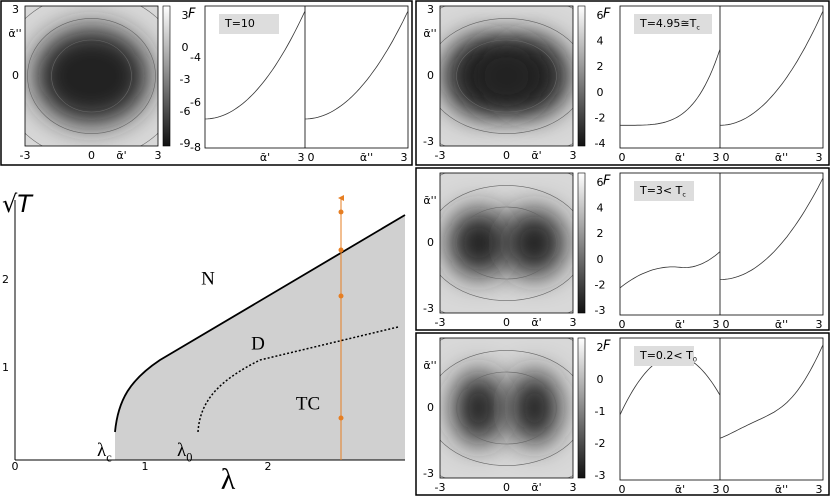  I want to click on heatmap-x-tick: 3, so click(573, 322).